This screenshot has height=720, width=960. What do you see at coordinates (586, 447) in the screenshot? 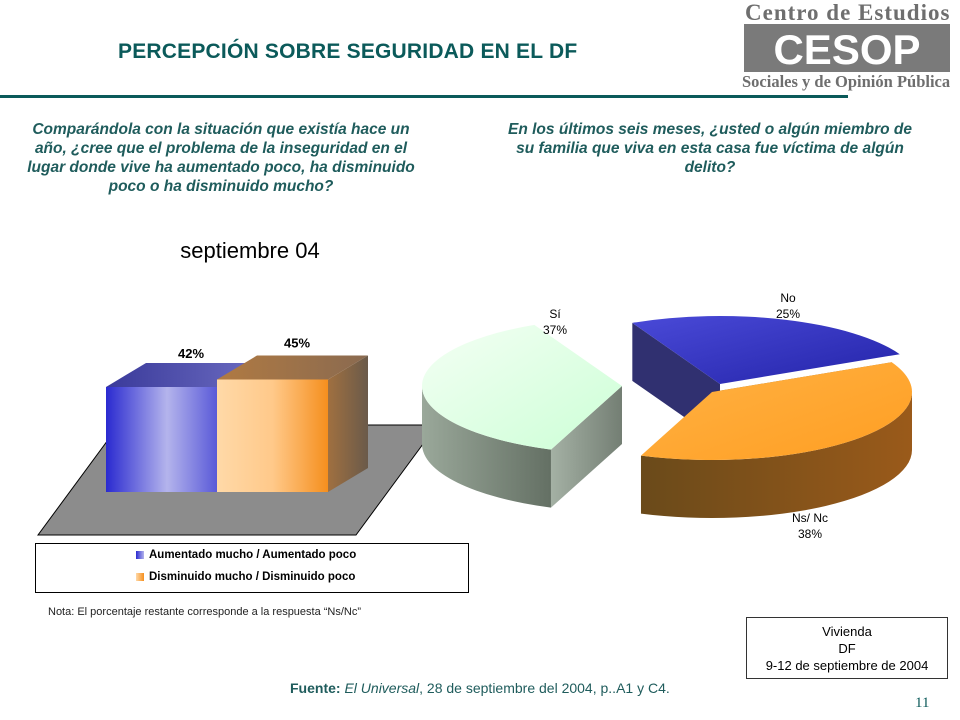
I see `pie-cut-si` at bounding box center [586, 447].